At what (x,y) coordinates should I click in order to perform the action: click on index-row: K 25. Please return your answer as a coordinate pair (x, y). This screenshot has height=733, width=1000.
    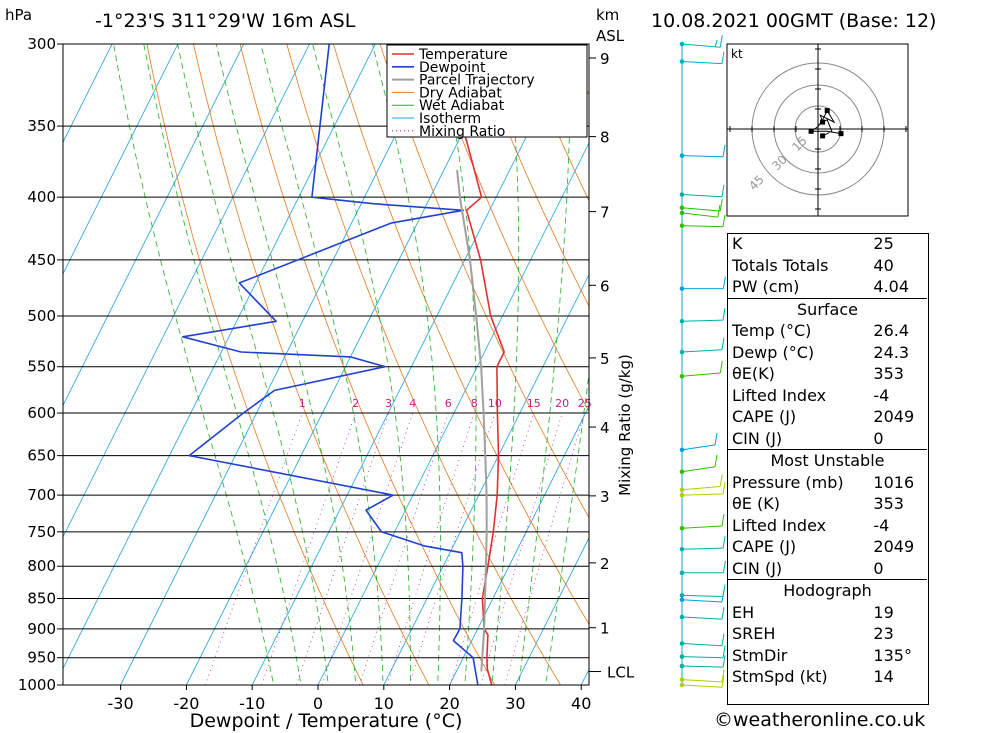
    Looking at the image, I should click on (827, 244).